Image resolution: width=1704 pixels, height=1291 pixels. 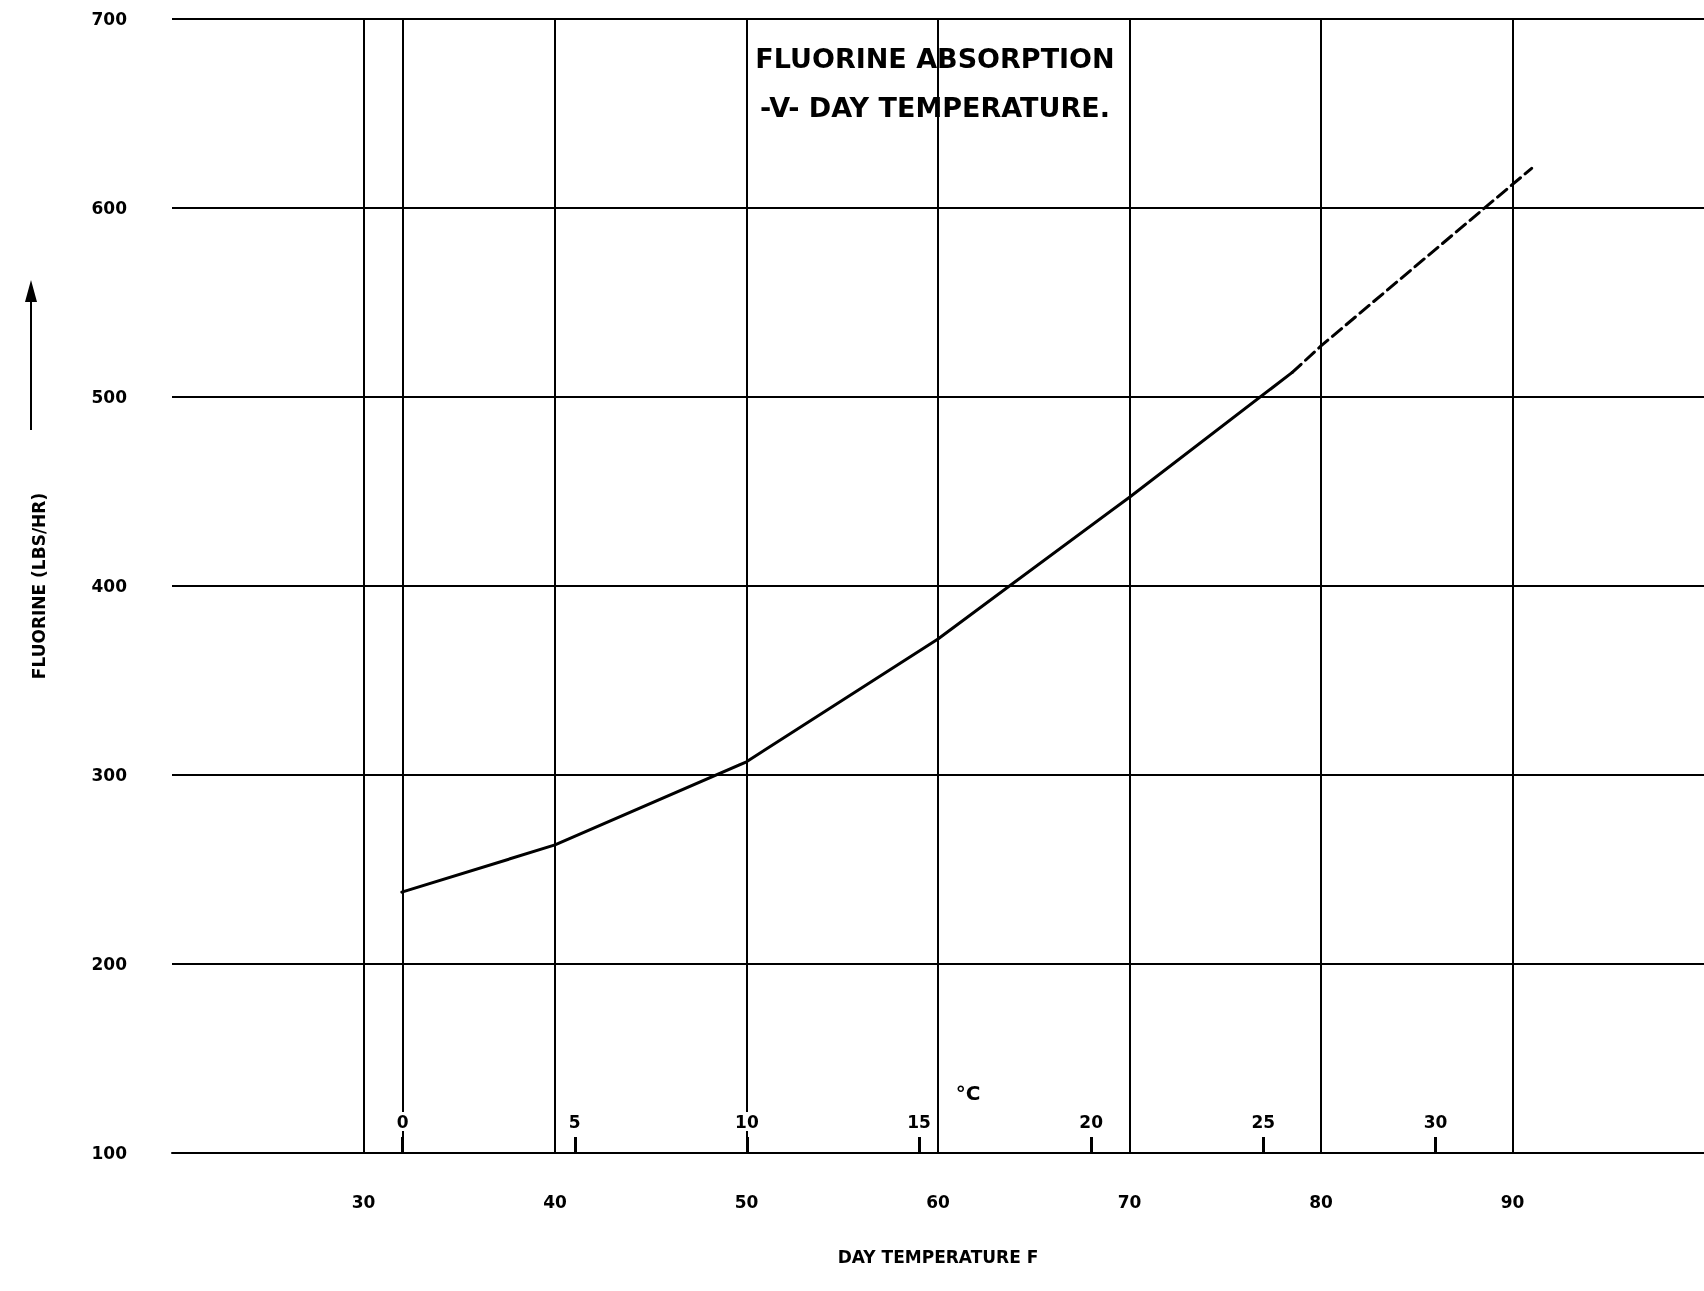 What do you see at coordinates (109, 586) in the screenshot?
I see `y-tick-label: 400` at bounding box center [109, 586].